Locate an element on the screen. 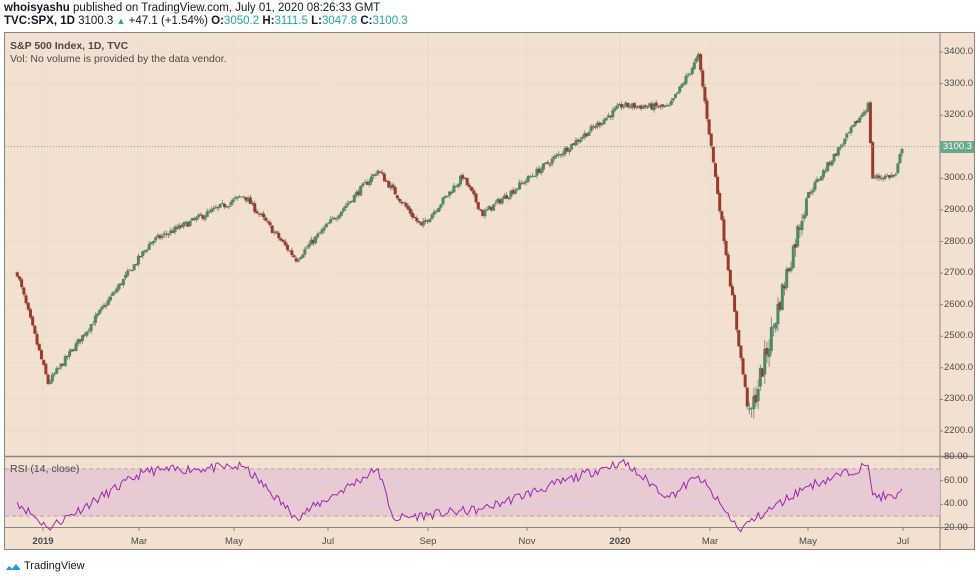 This screenshot has width=980, height=580. price-tick-label: 2600.0 is located at coordinates (959, 304).